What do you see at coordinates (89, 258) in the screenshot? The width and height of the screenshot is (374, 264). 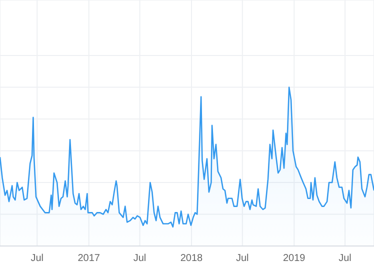 I see `x-tick-label: 2017` at bounding box center [89, 258].